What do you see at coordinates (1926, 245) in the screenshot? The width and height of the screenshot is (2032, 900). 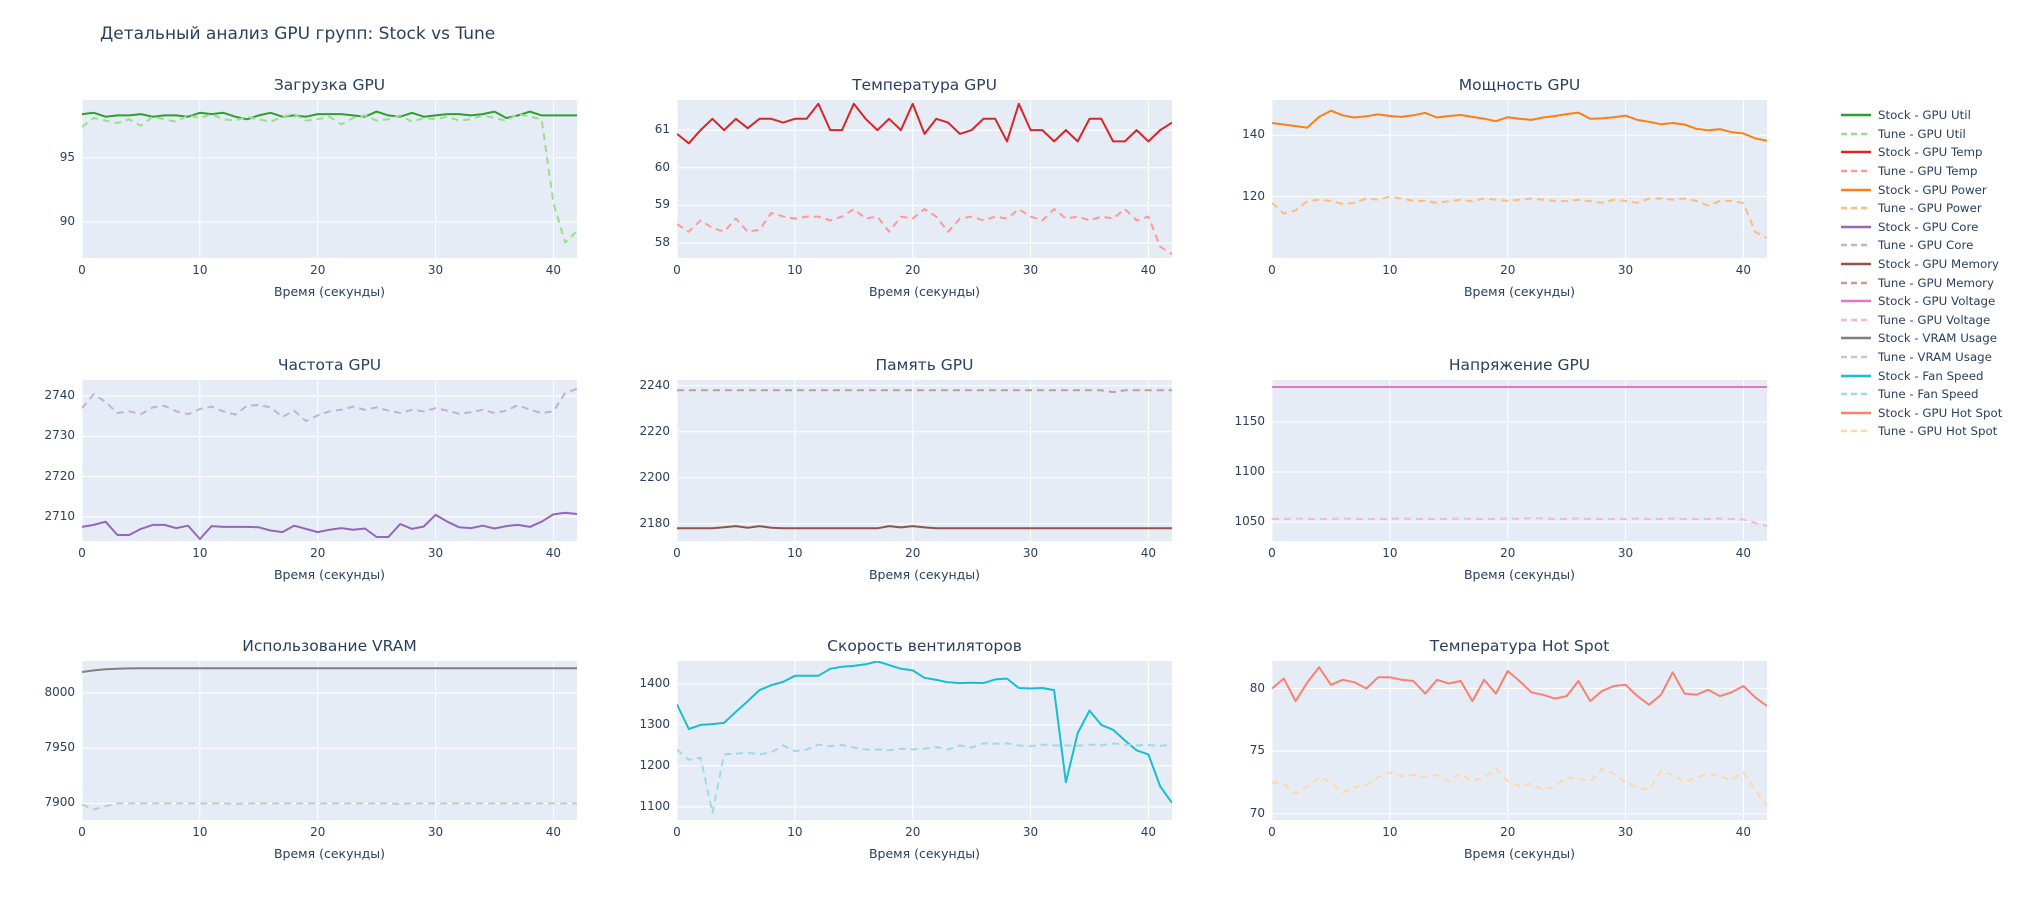 I see `legend-label: Tune - GPU Core` at bounding box center [1926, 245].